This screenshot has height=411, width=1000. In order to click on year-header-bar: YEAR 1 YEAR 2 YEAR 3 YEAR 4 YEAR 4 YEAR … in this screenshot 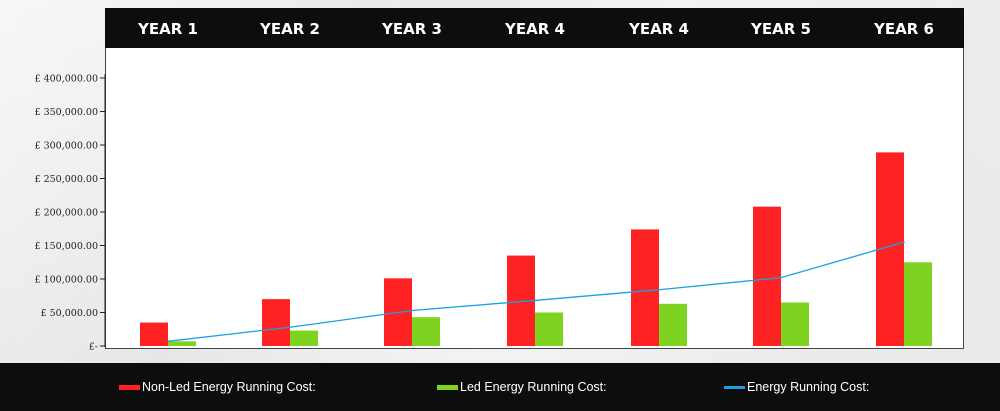, I will do `click(534, 28)`.